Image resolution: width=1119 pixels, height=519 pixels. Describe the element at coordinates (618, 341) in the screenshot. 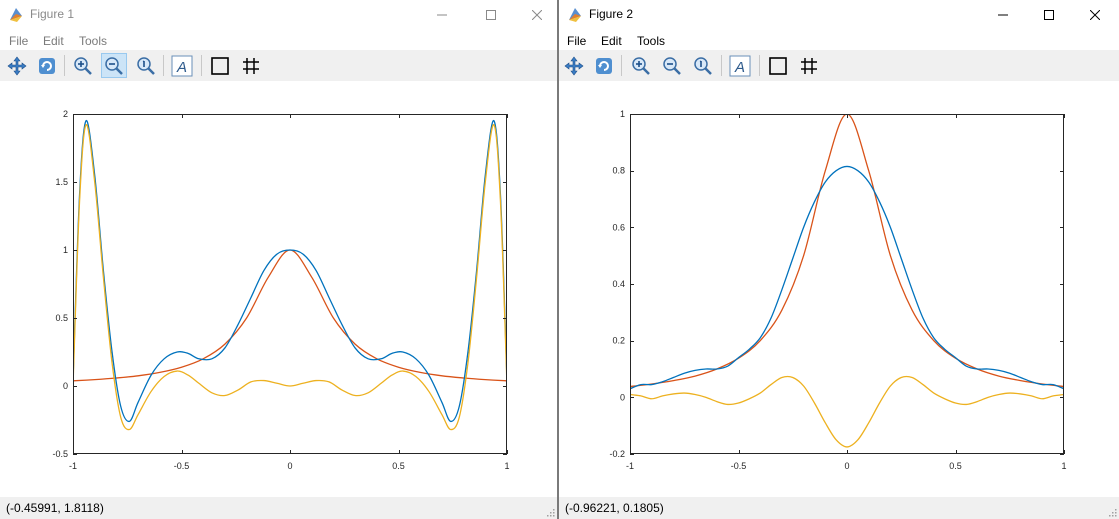

I see `y-tick-label: 0.2` at that location.